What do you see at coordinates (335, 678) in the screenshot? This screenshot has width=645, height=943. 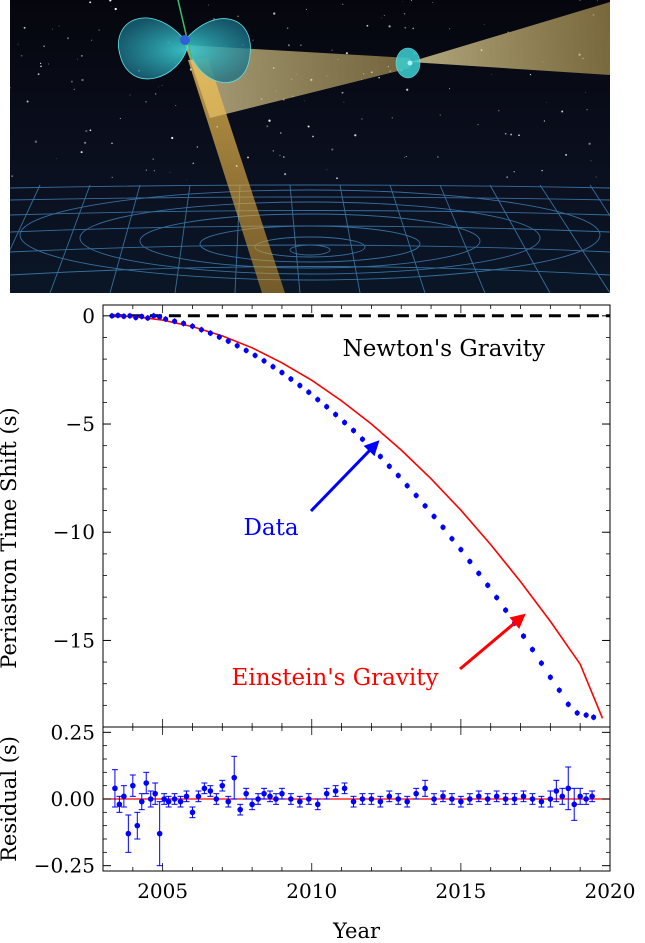 I see `einstein-gravity-label: Einstein's Gravity` at bounding box center [335, 678].